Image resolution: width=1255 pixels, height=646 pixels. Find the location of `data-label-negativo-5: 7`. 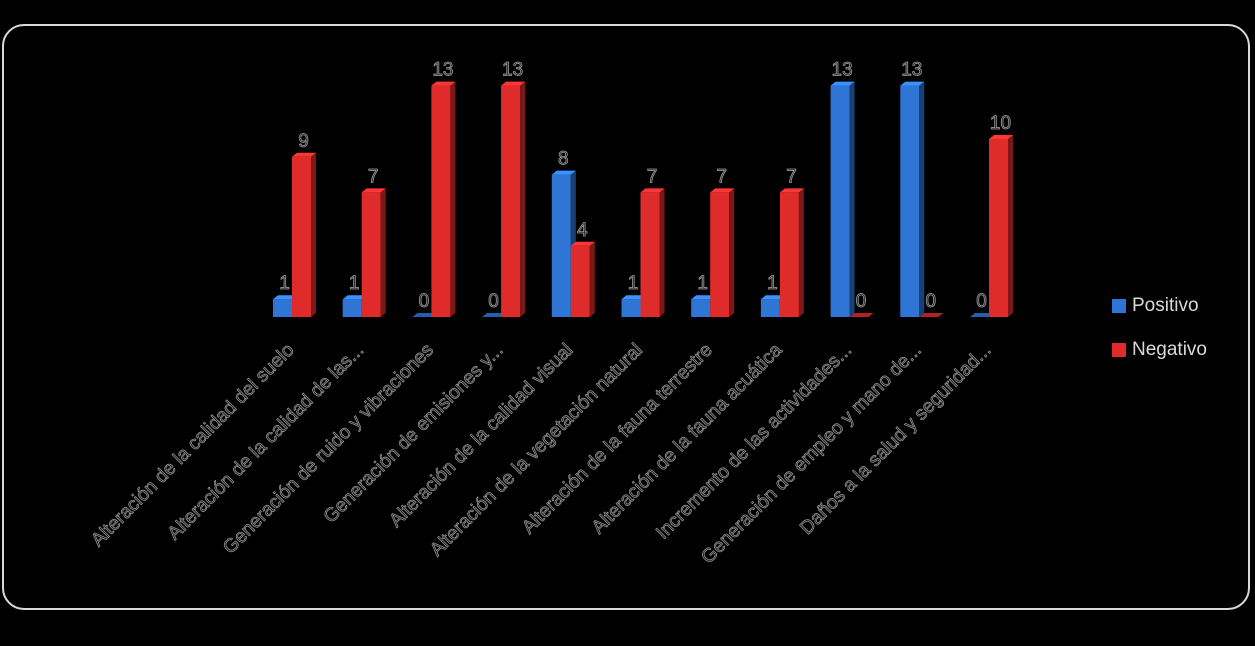

data-label-negativo-5: 7 is located at coordinates (652, 176).